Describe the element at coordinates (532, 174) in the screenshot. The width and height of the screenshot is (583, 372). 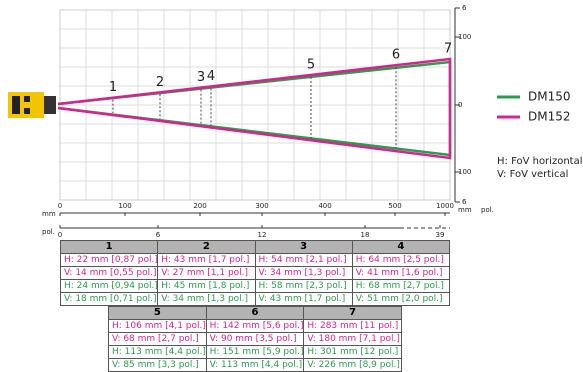
I see `legend-note: V: FoV vertical` at that location.